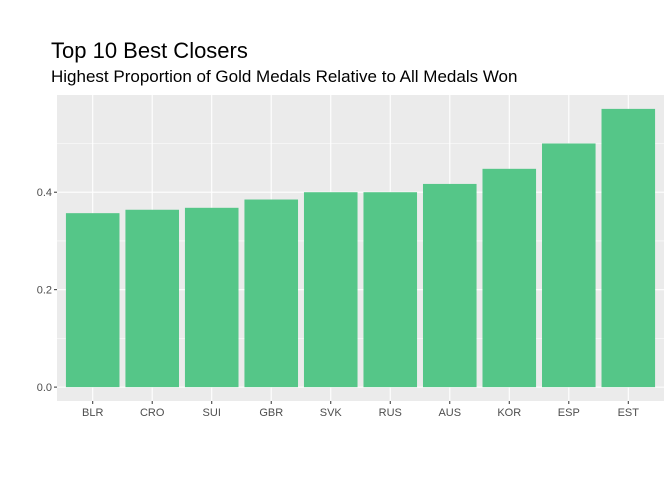  What do you see at coordinates (449, 413) in the screenshot?
I see `x-tick-label-aus: AUS` at bounding box center [449, 413].